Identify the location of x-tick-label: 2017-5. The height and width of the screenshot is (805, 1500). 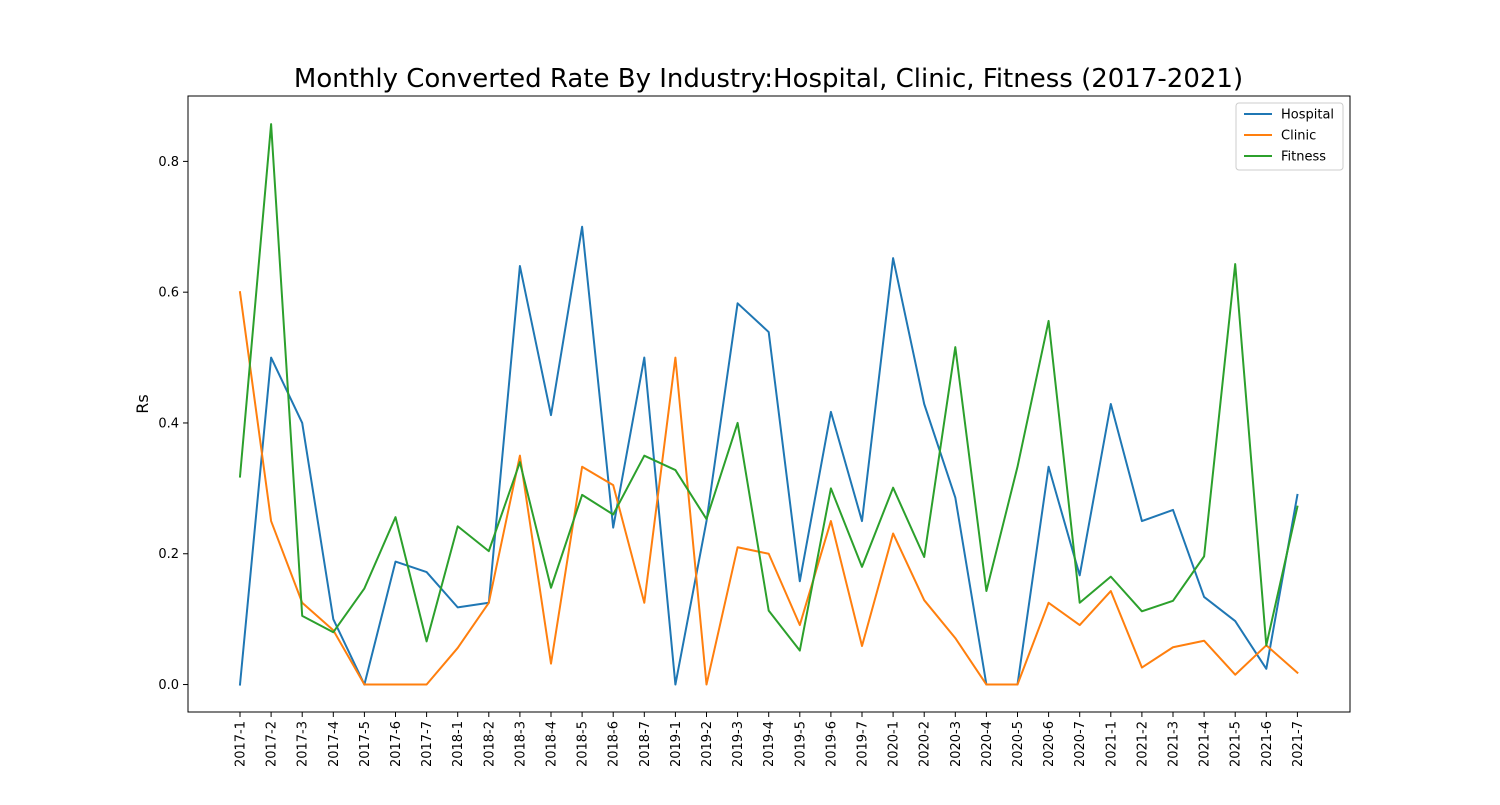
(365, 744).